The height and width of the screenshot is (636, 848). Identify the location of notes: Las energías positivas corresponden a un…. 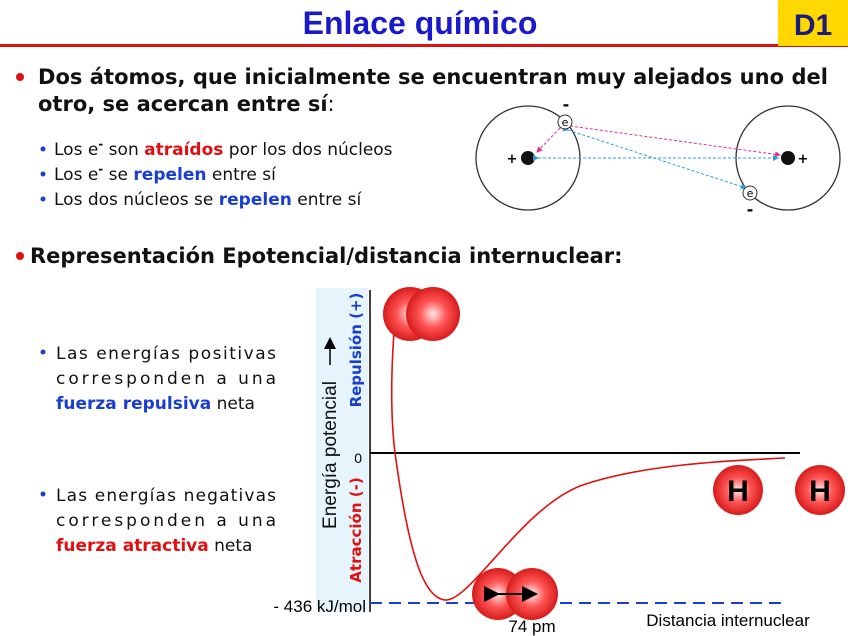
(158, 450).